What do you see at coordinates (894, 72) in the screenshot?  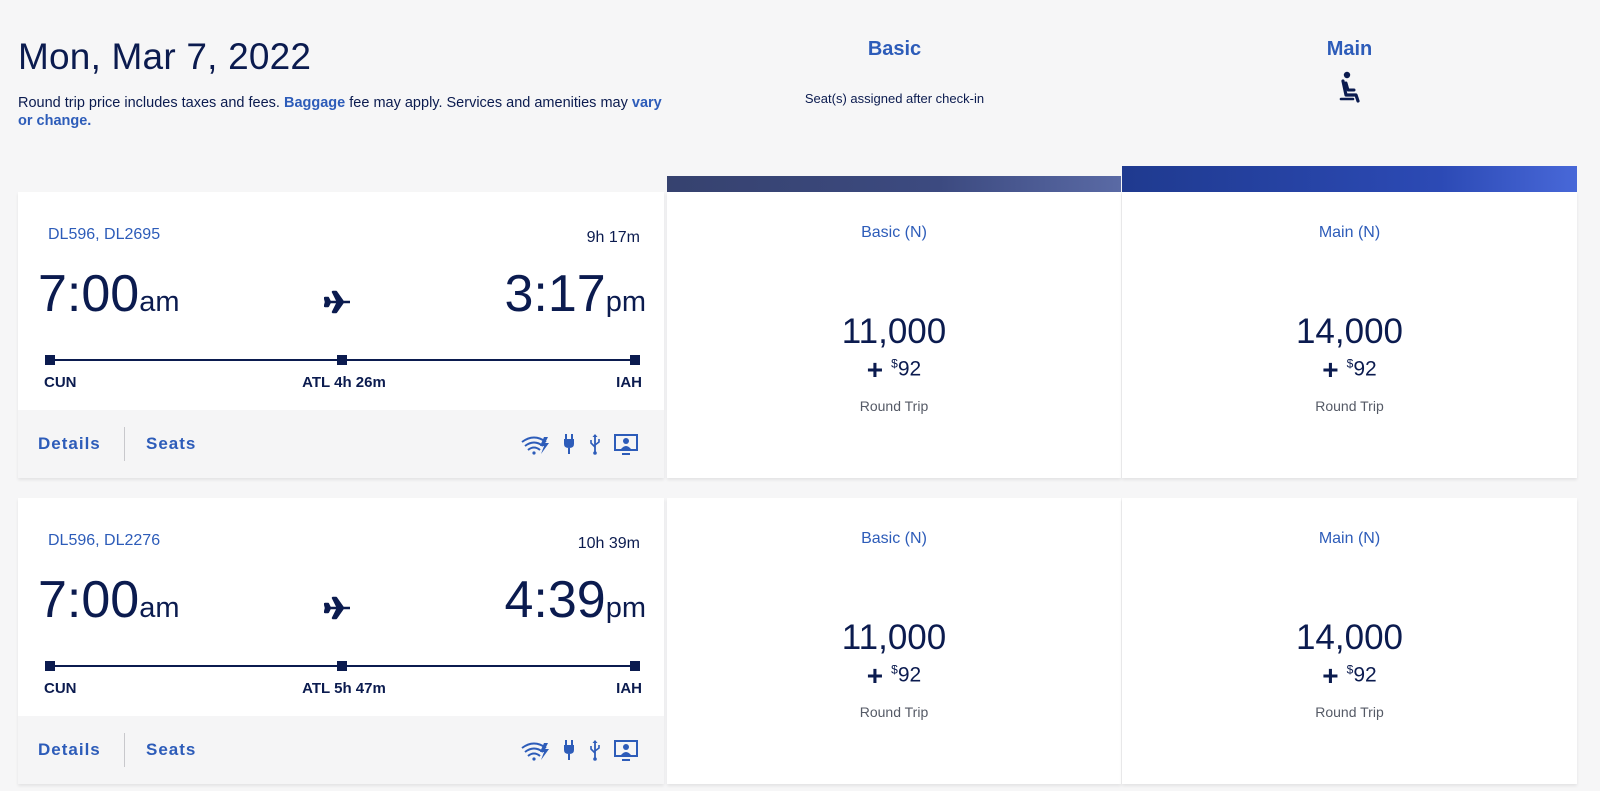 I see `basic-column-header: Basic Seat(s) assigned after check-in` at bounding box center [894, 72].